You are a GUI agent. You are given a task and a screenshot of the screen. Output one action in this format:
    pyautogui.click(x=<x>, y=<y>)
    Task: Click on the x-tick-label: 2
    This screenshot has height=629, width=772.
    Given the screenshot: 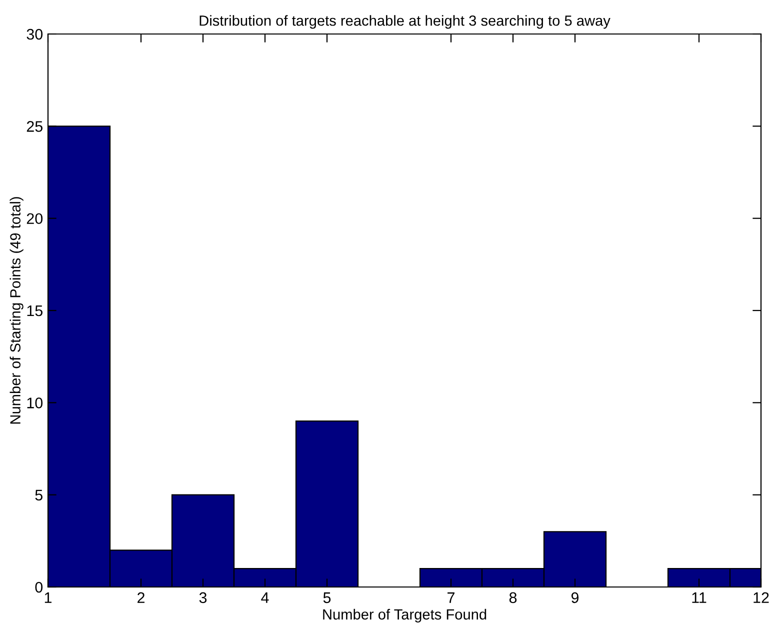 What is the action you would take?
    pyautogui.click(x=141, y=597)
    